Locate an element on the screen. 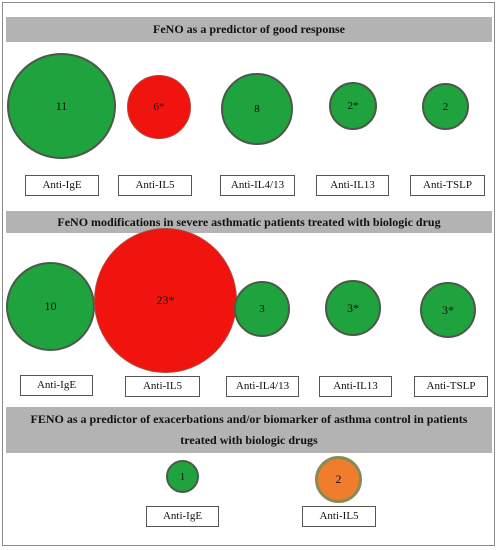 The height and width of the screenshot is (550, 501). bubble-value: 8 is located at coordinates (257, 109).